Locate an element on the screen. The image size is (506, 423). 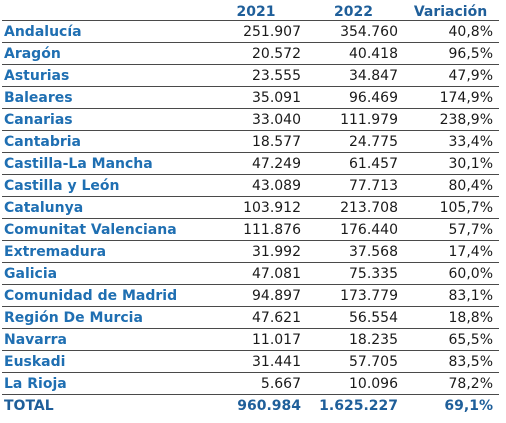
header-row: 2021 2022 Variación is located at coordinates (250, 10).